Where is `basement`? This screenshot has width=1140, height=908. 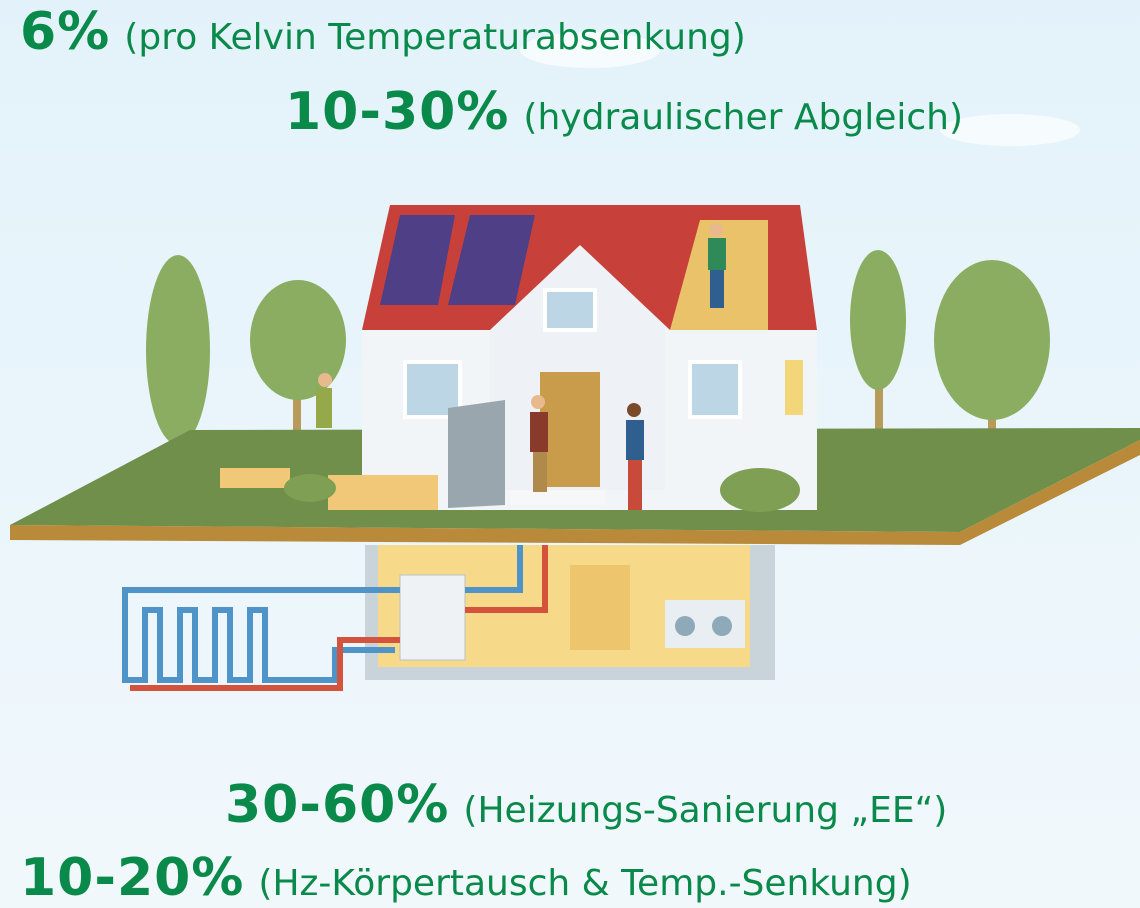
basement is located at coordinates (448, 618).